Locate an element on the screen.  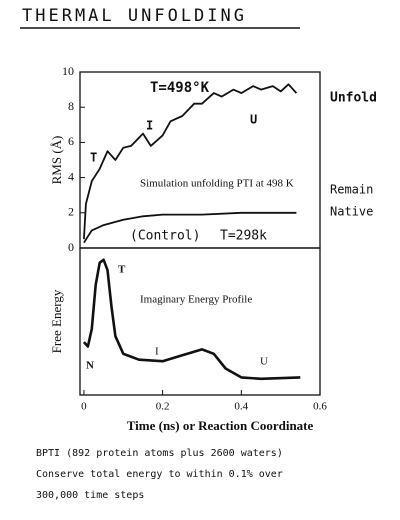
y-tick-label: 8 is located at coordinates (71, 106).